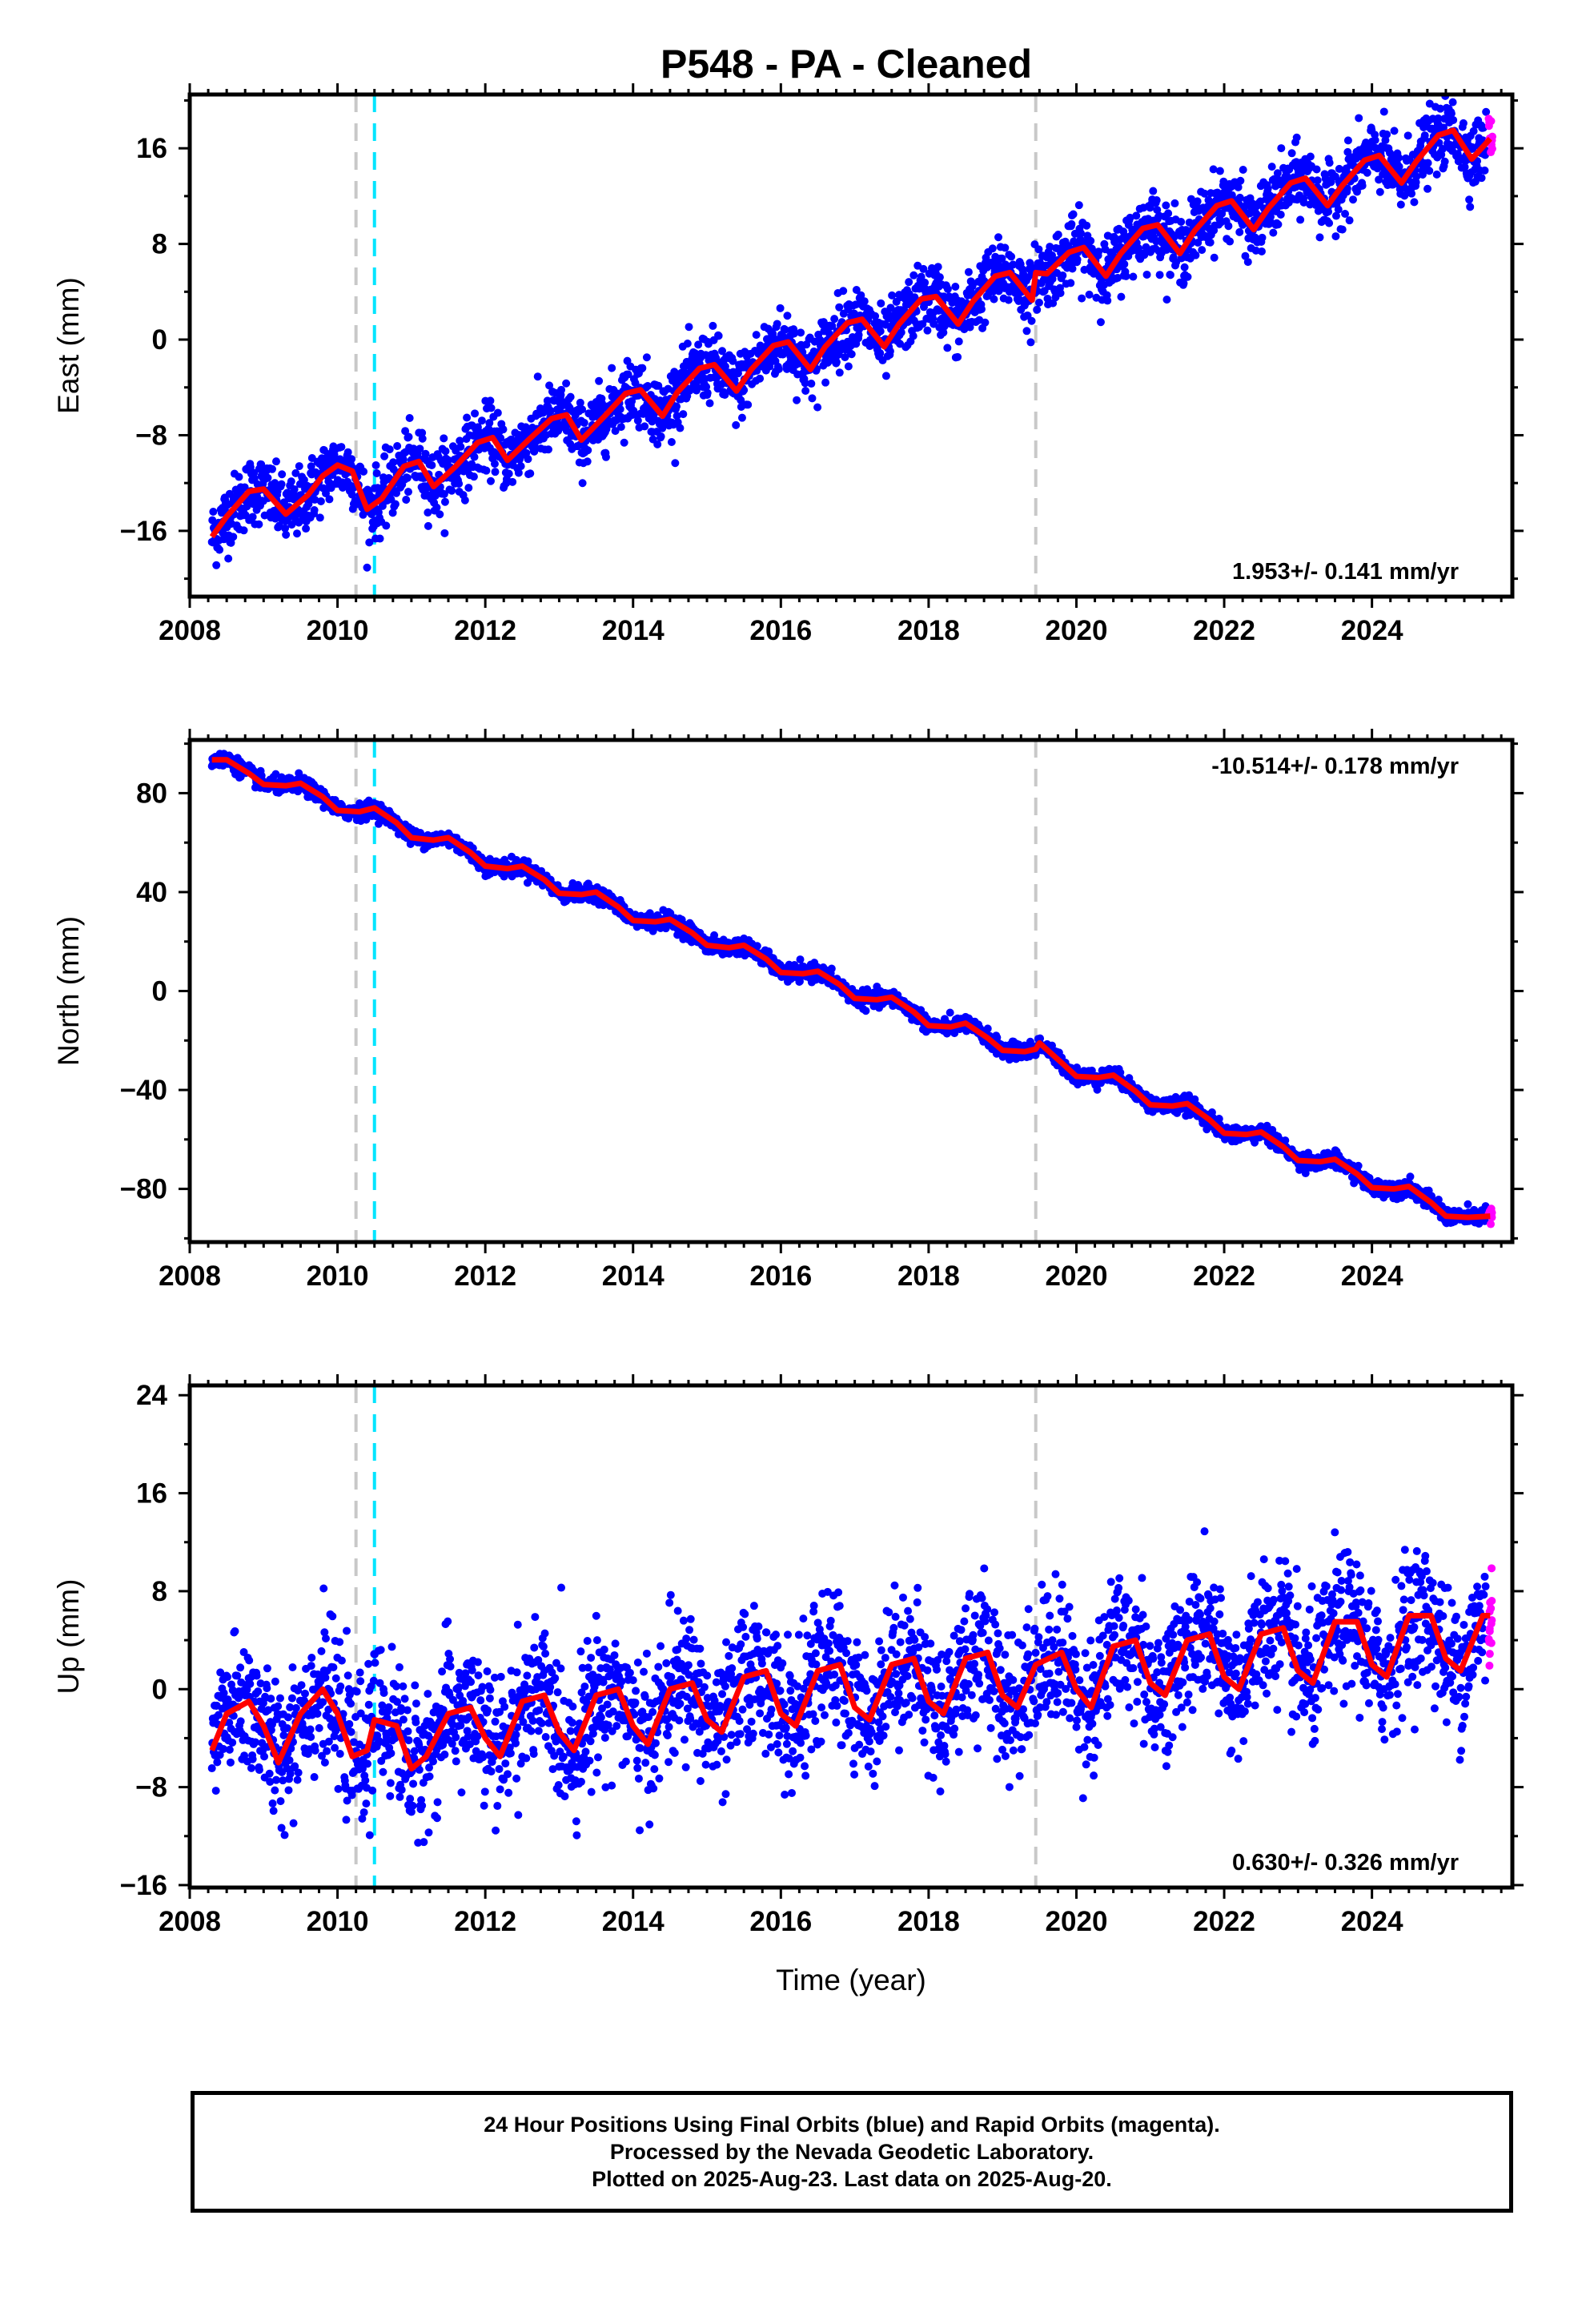 The image size is (1582, 2324). I want to click on rate-label: -10.514+/- 0.178 mm/yr, so click(1335, 766).